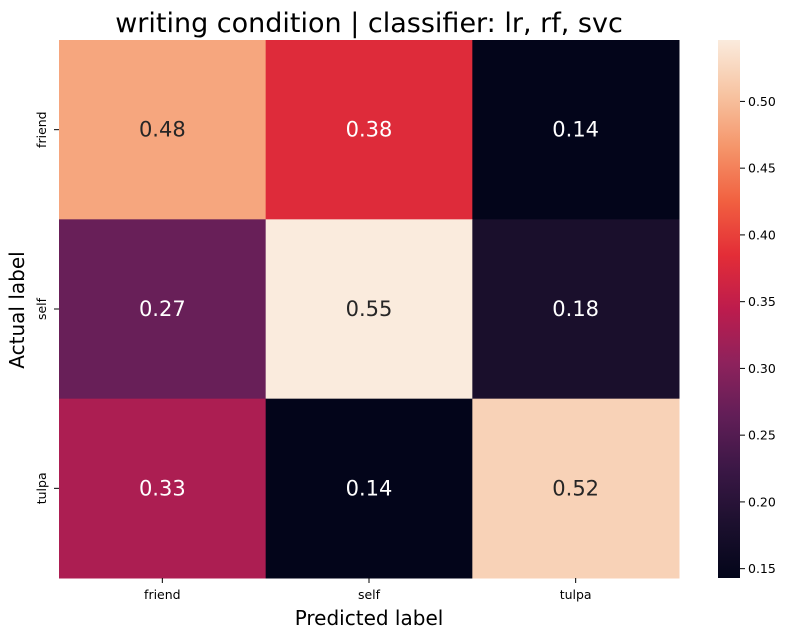  I want to click on cell-value-label: 0.33, so click(162, 488).